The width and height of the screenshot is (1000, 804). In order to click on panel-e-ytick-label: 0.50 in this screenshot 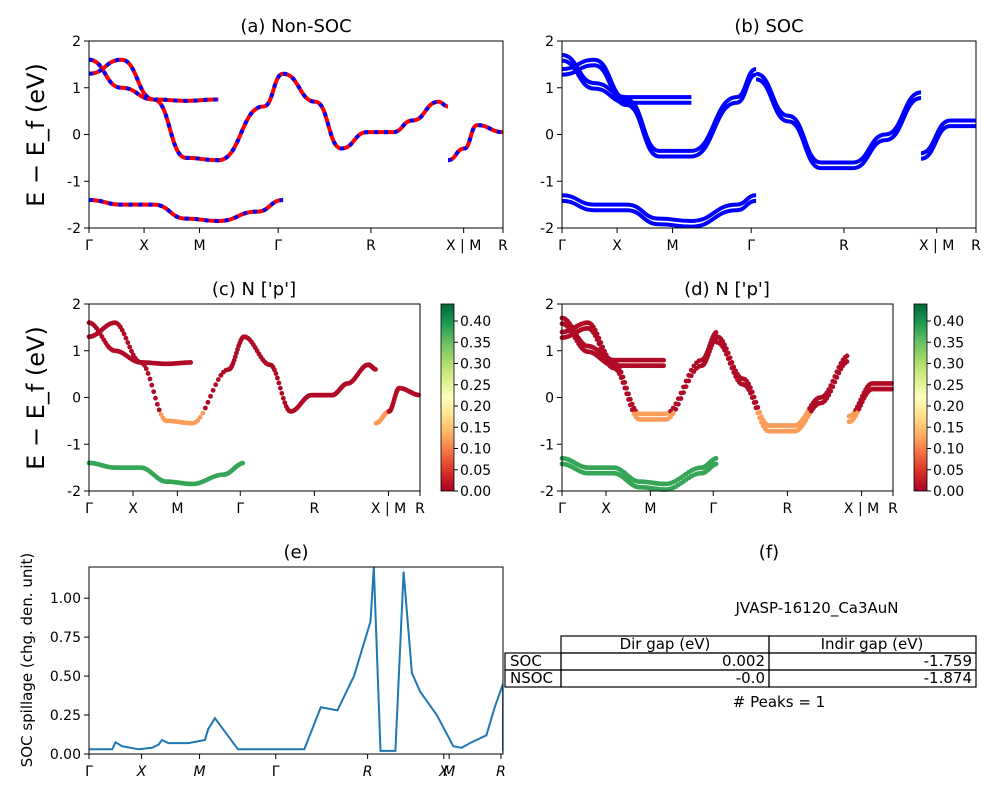, I will do `click(65, 677)`.